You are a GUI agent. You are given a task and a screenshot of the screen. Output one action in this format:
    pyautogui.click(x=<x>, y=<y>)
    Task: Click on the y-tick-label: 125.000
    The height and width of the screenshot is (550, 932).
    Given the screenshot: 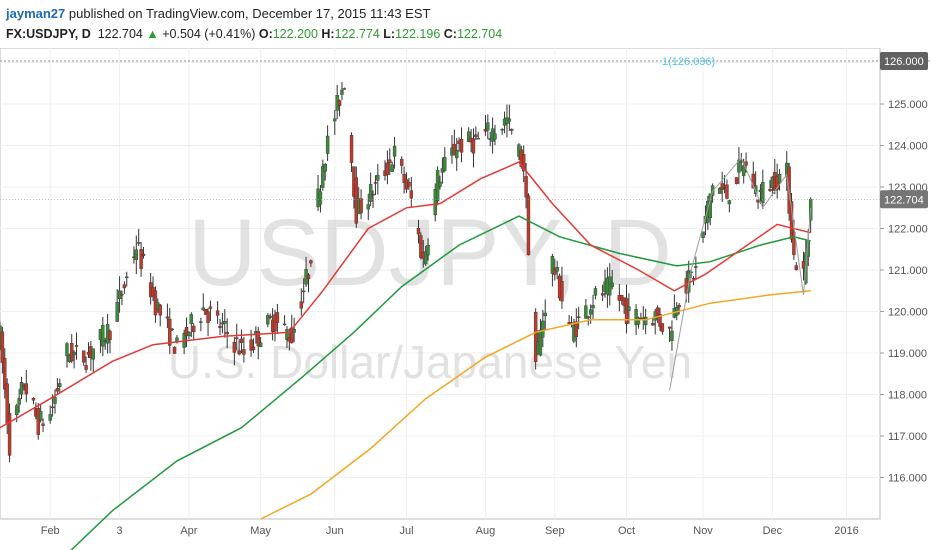 What is the action you would take?
    pyautogui.click(x=908, y=105)
    